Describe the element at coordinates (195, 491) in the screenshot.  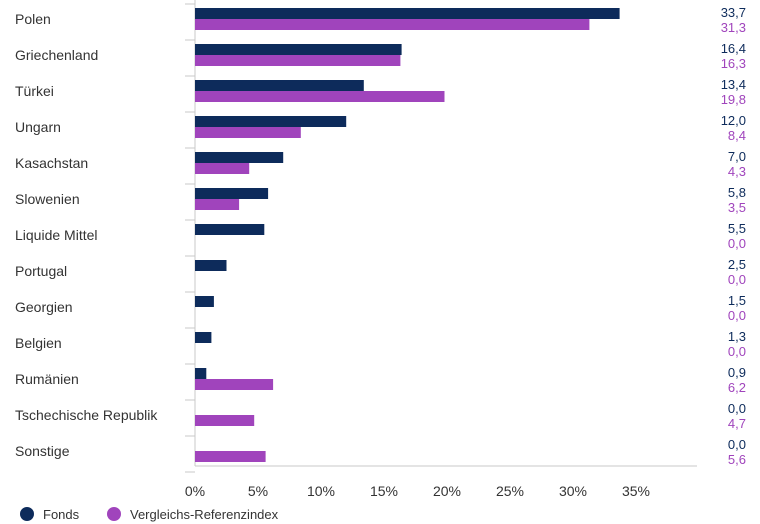
I see `x-tick-label: 0%` at that location.